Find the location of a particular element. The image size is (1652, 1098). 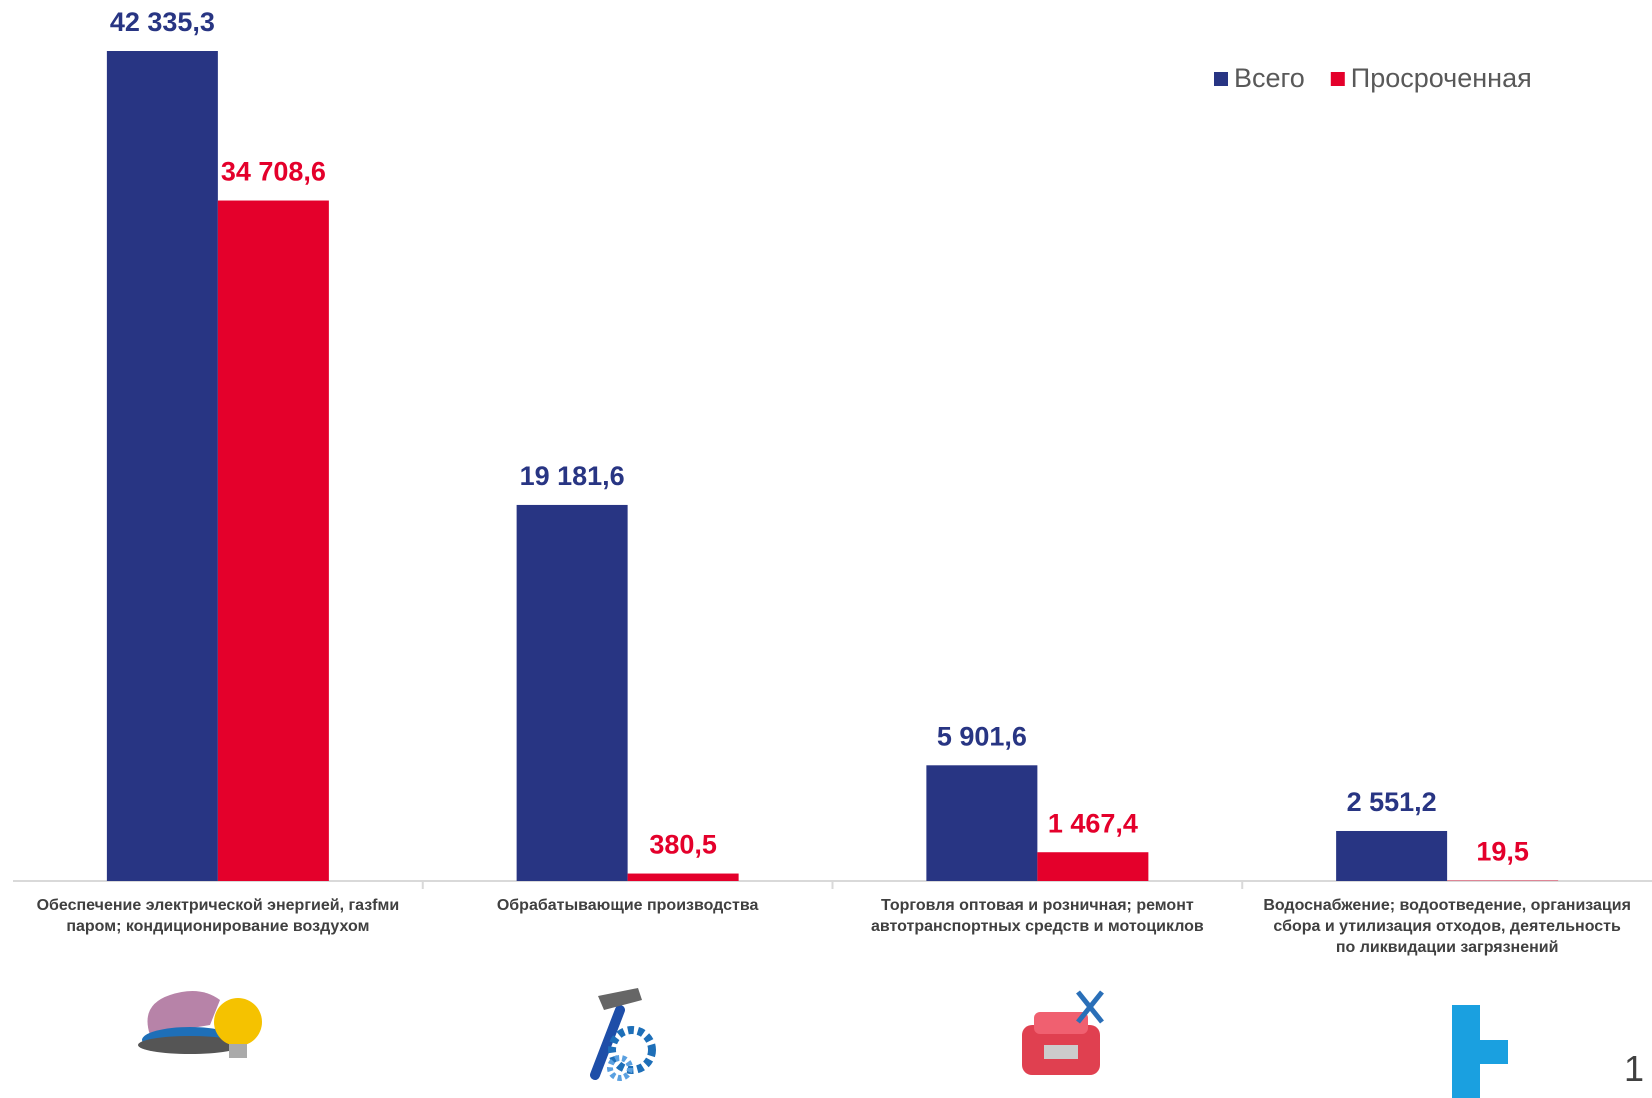

value-label: 5 901,6 is located at coordinates (982, 736).